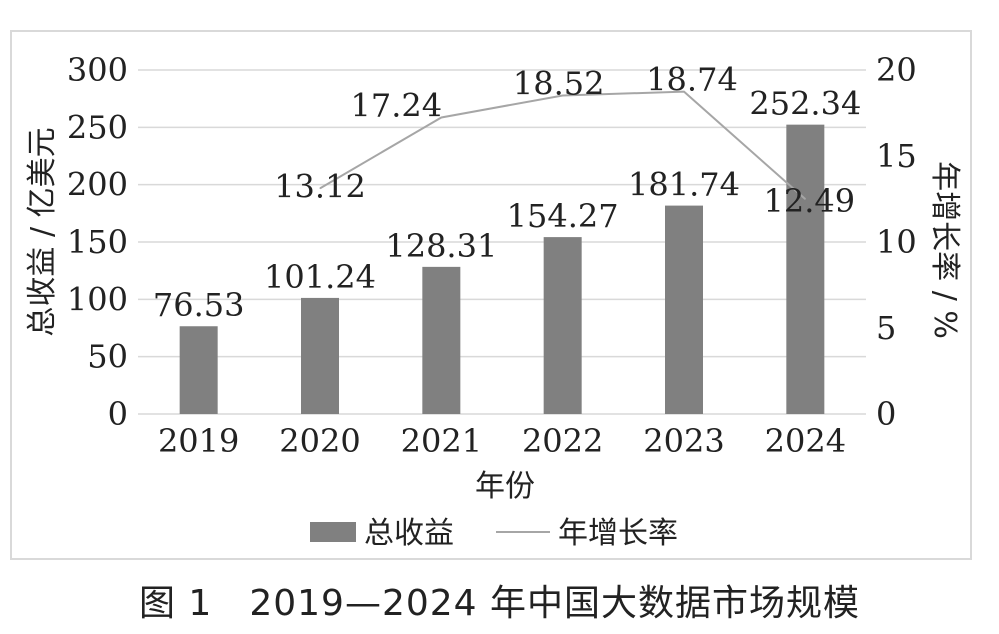  What do you see at coordinates (118, 414) in the screenshot?
I see `y-tick-label: 0` at bounding box center [118, 414].